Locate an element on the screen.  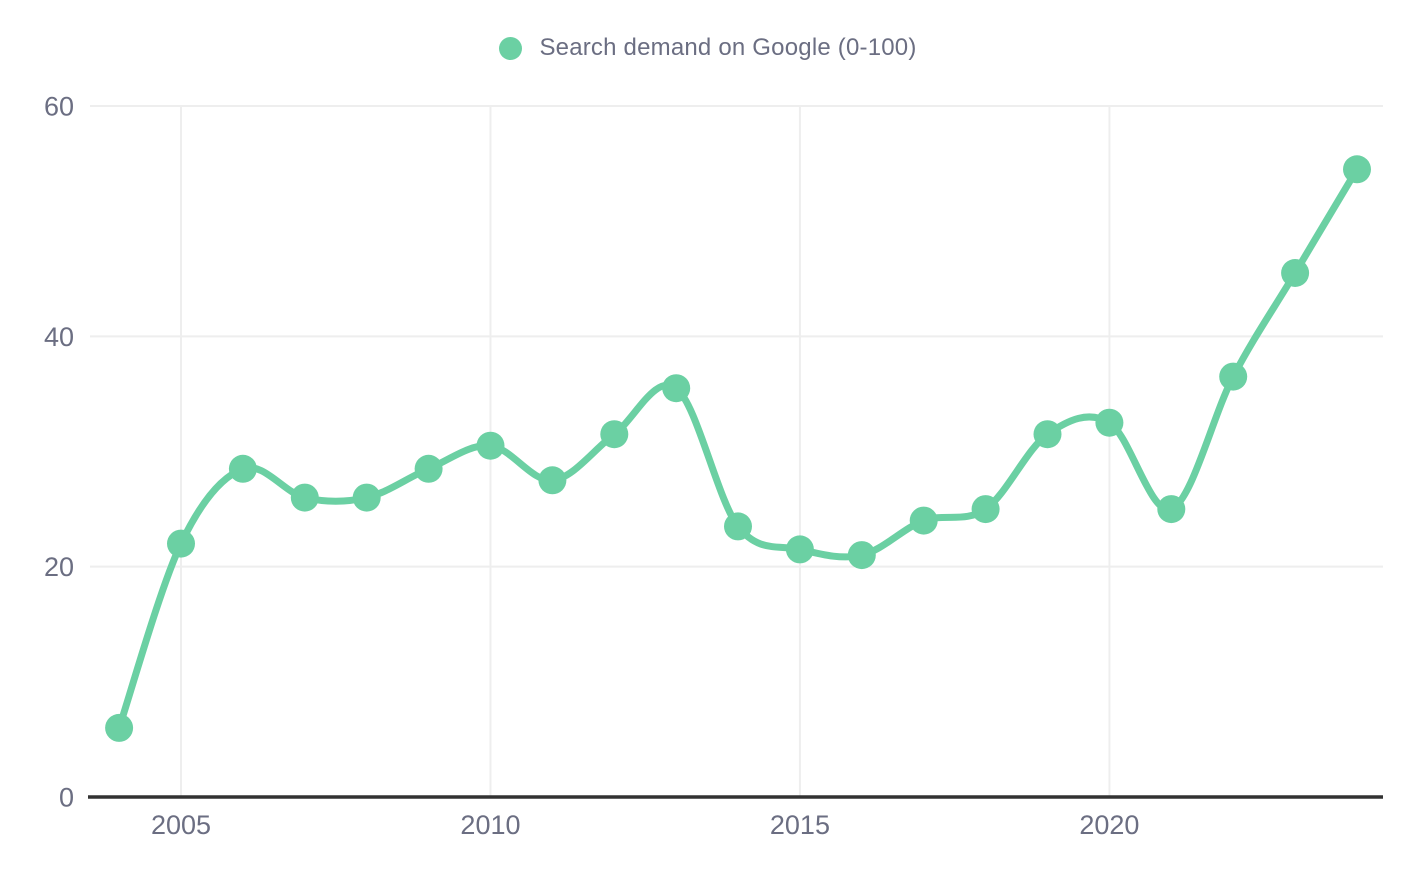
legend-marker-icon is located at coordinates (511, 48).